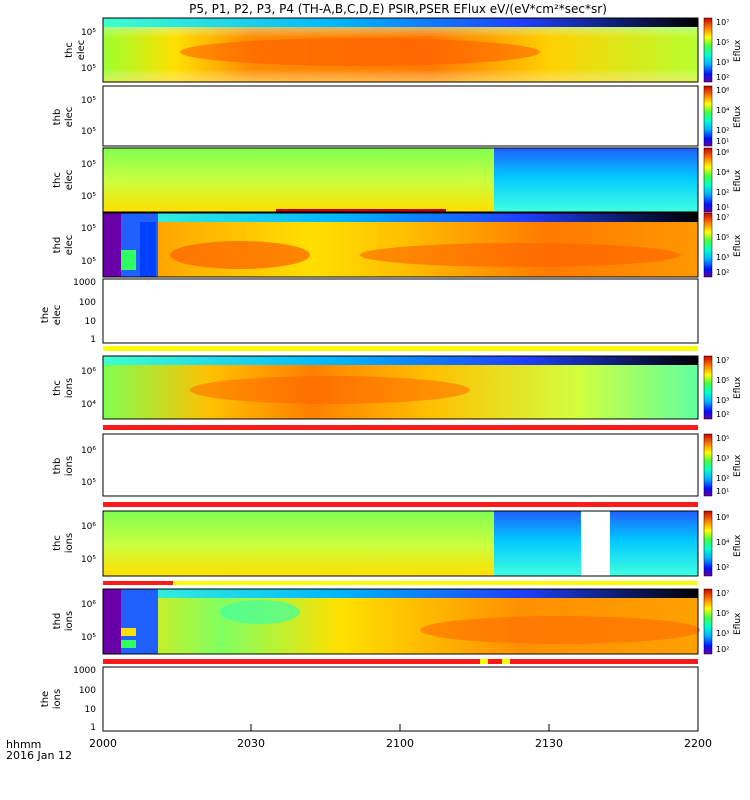  Describe the element at coordinates (375, 245) in the screenshot. I see `panel-thd-elec: thd elec` at that location.